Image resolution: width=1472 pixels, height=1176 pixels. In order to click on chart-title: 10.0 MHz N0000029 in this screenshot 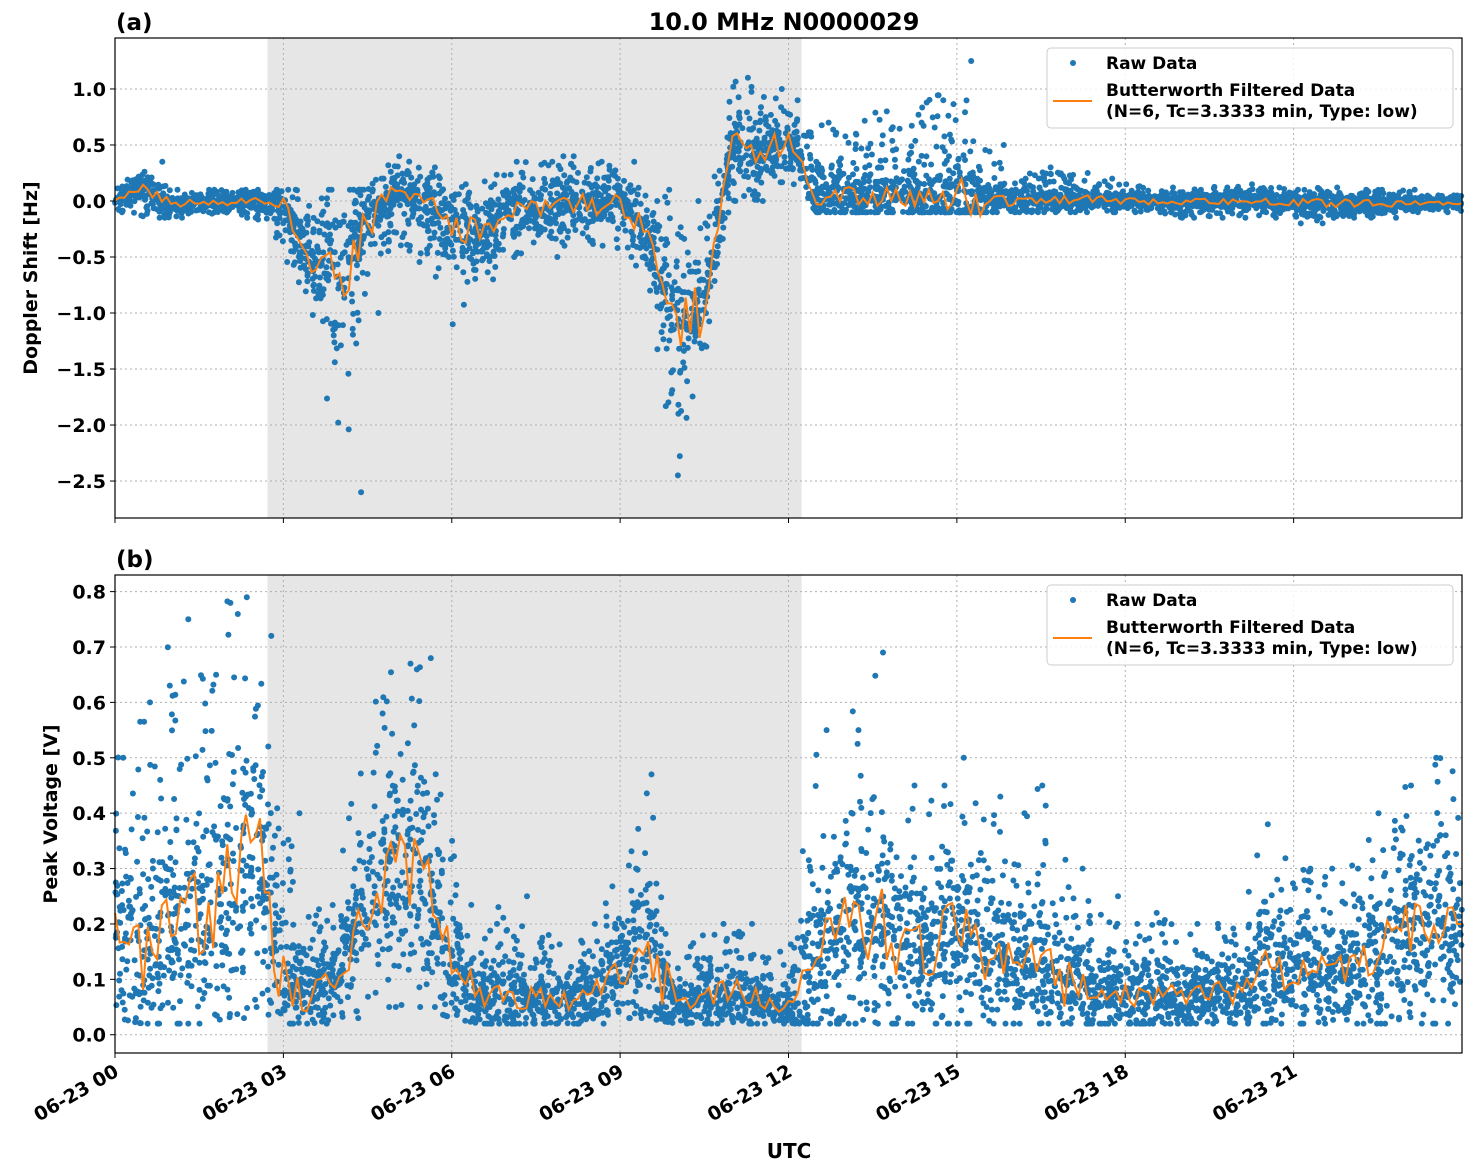, I will do `click(784, 22)`.